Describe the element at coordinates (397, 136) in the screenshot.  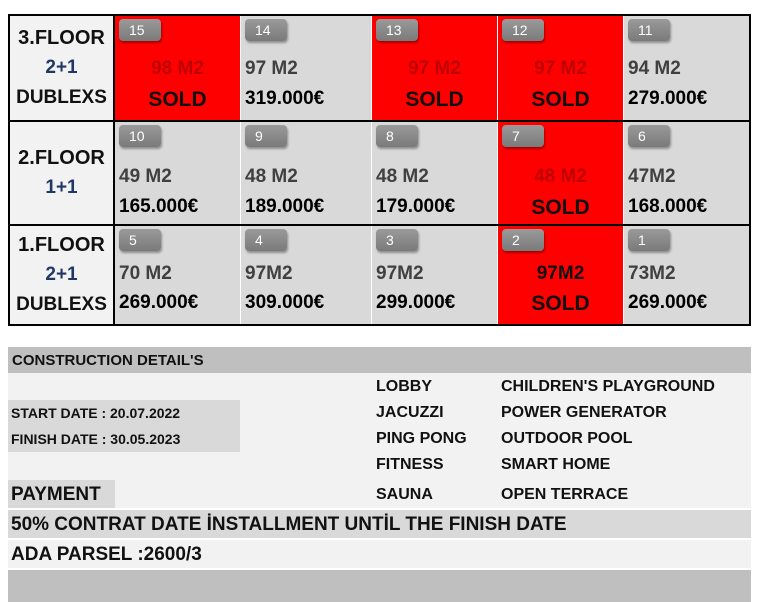
I see `unit-number-badge: 8` at that location.